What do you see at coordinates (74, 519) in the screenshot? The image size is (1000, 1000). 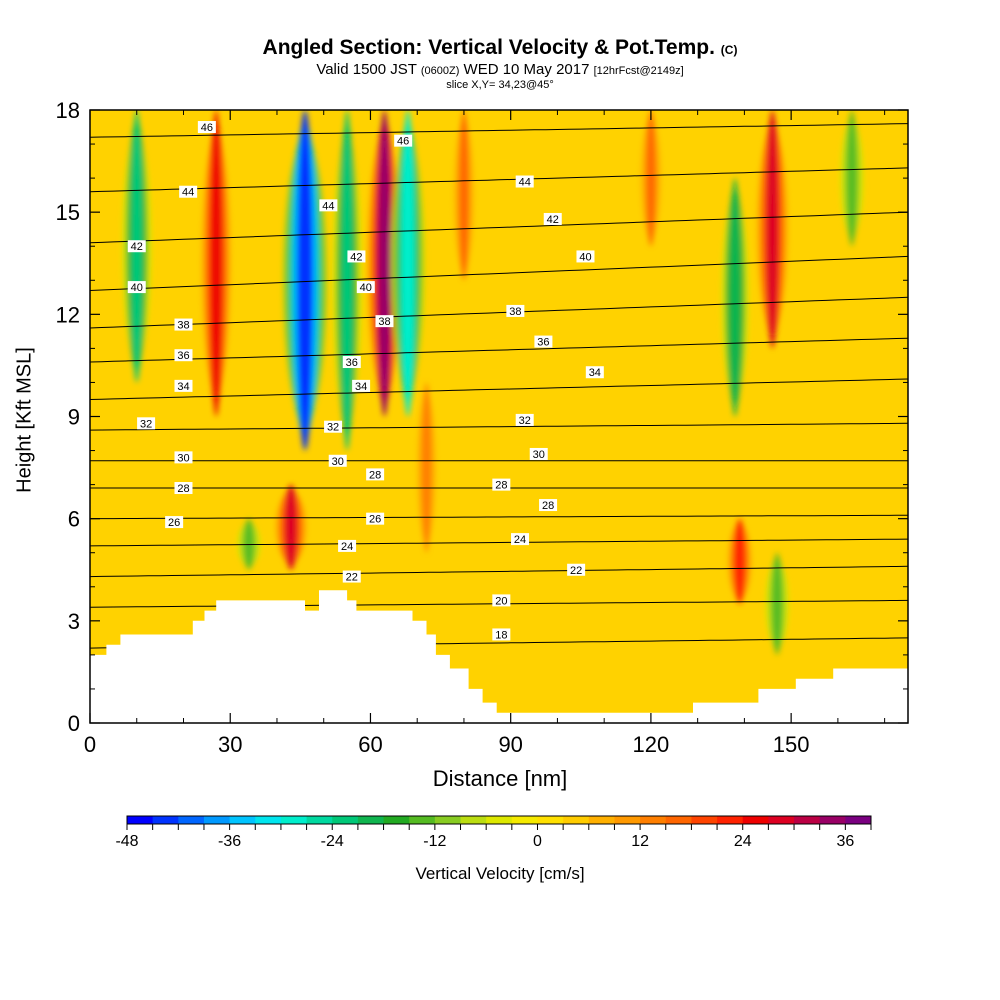 I see `y-tick-label: 6` at bounding box center [74, 519].